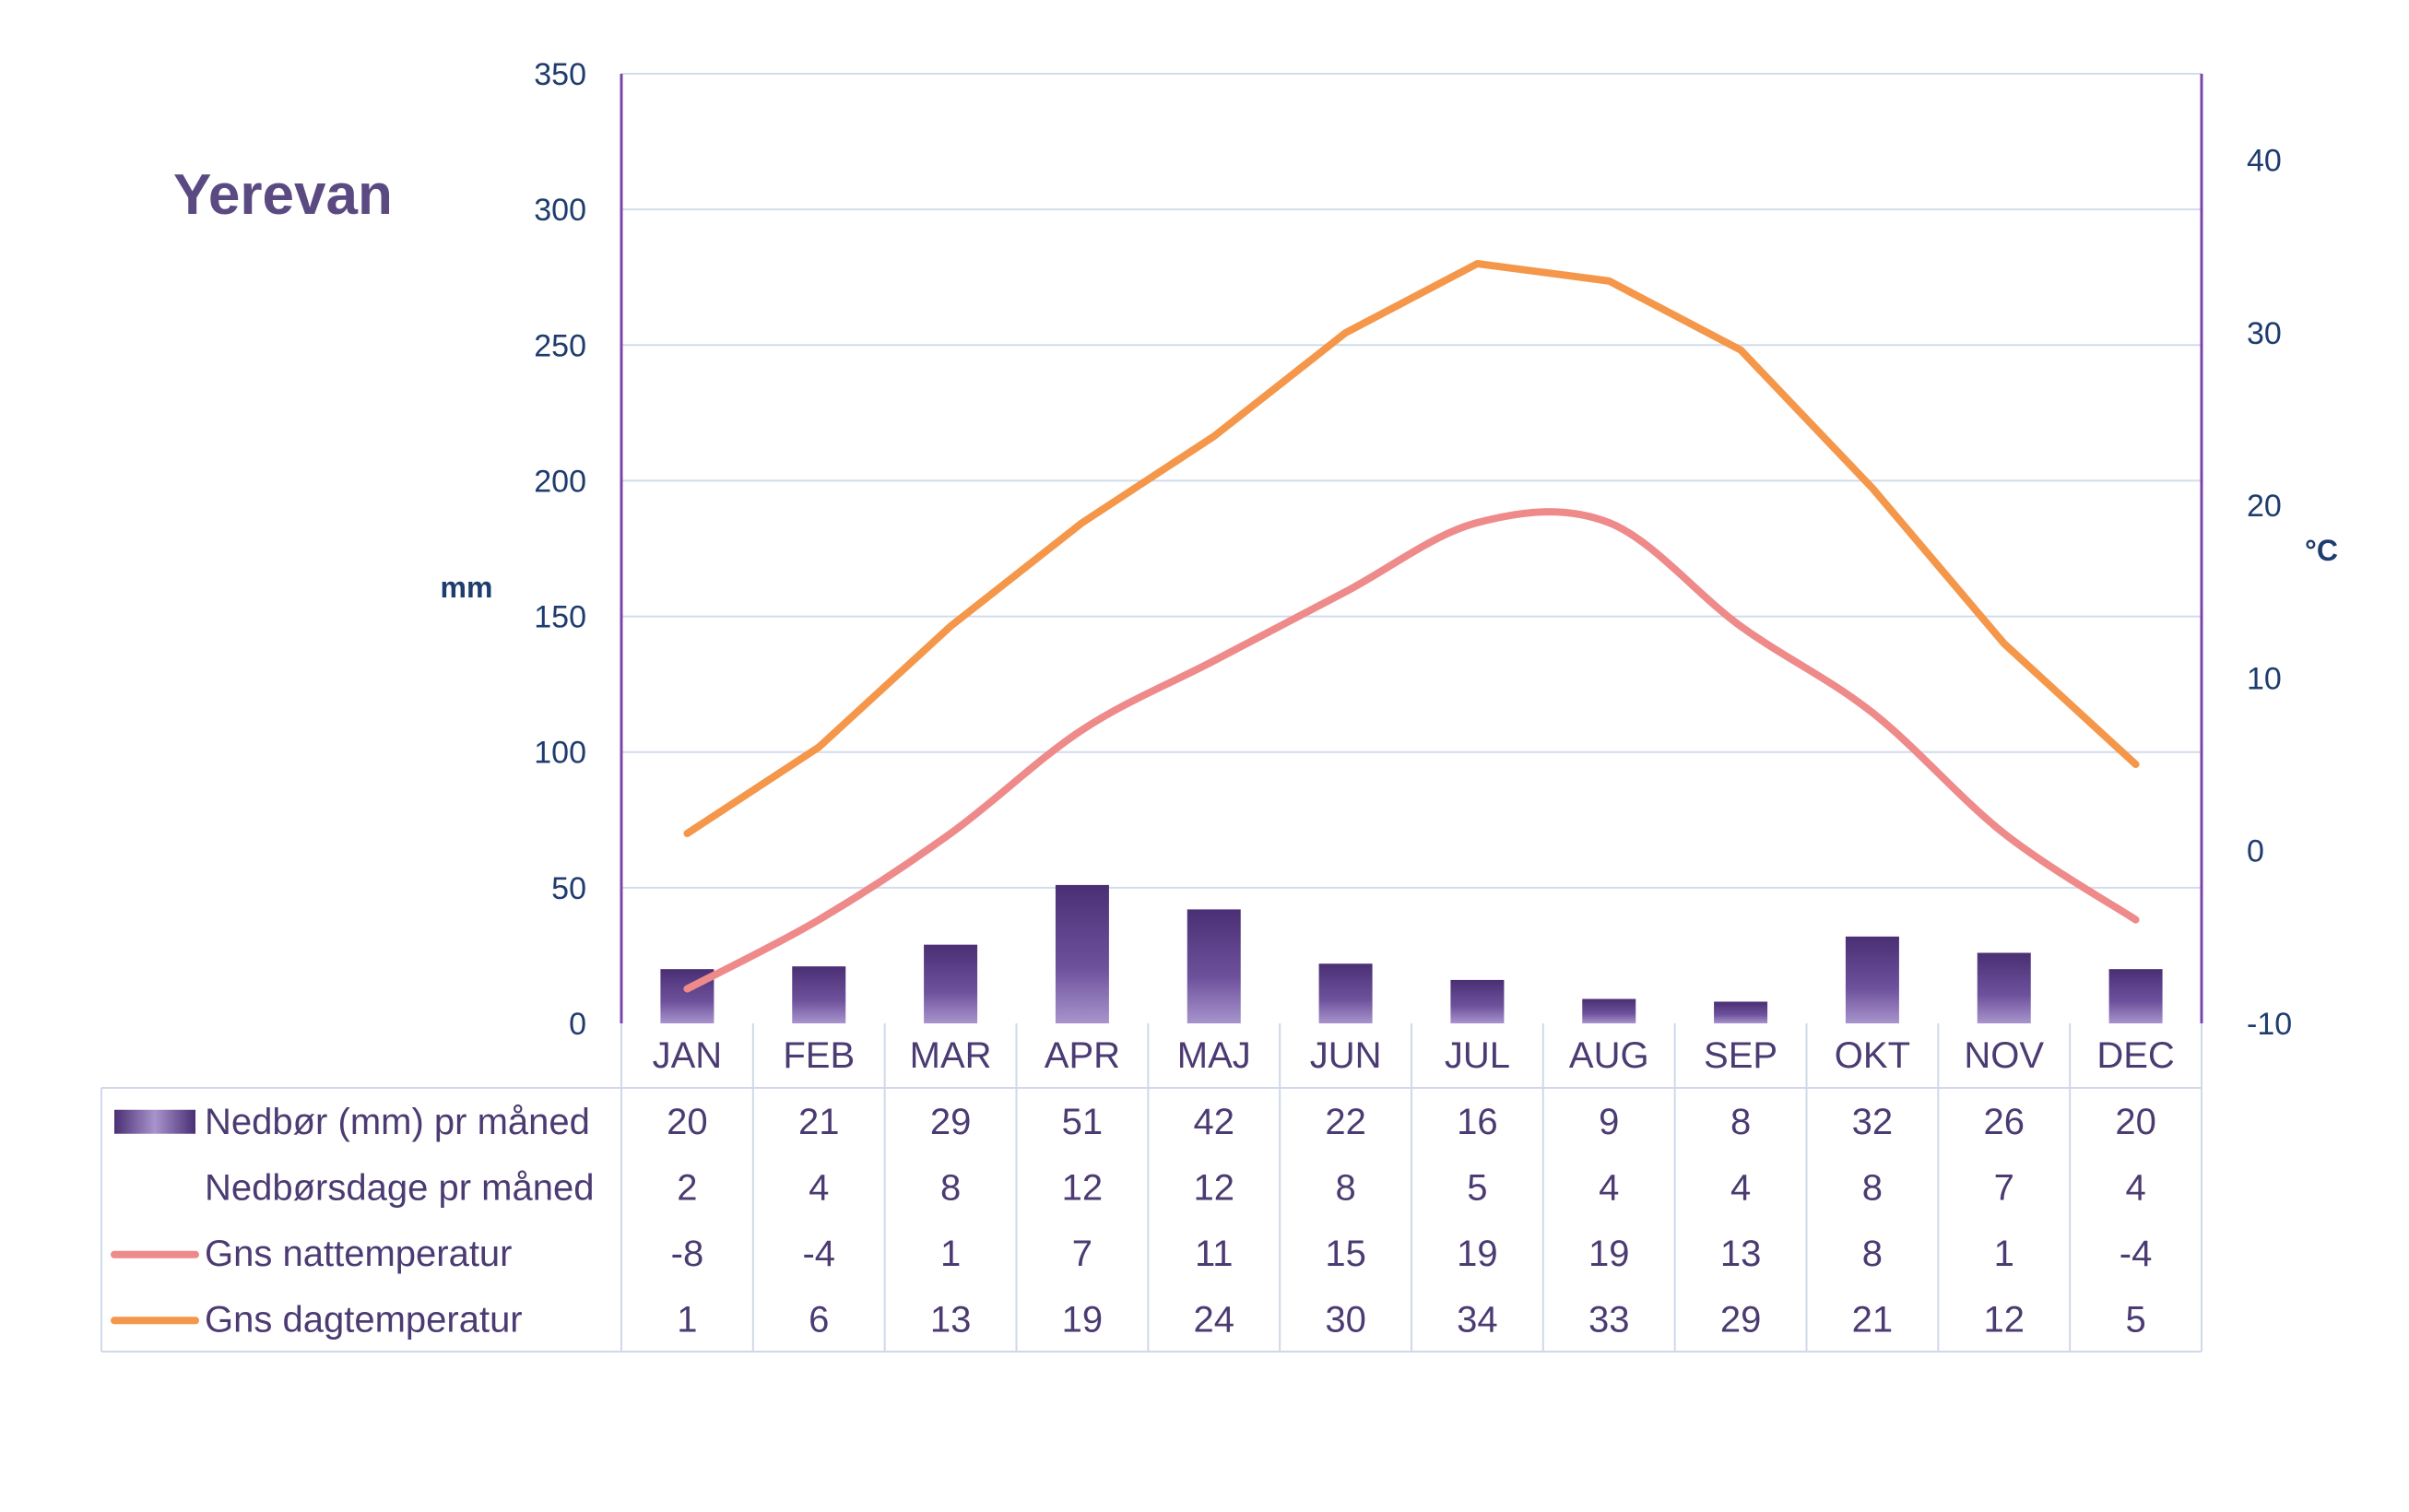 The width and height of the screenshot is (2409, 1512). I want to click on table-cell: 6, so click(819, 1319).